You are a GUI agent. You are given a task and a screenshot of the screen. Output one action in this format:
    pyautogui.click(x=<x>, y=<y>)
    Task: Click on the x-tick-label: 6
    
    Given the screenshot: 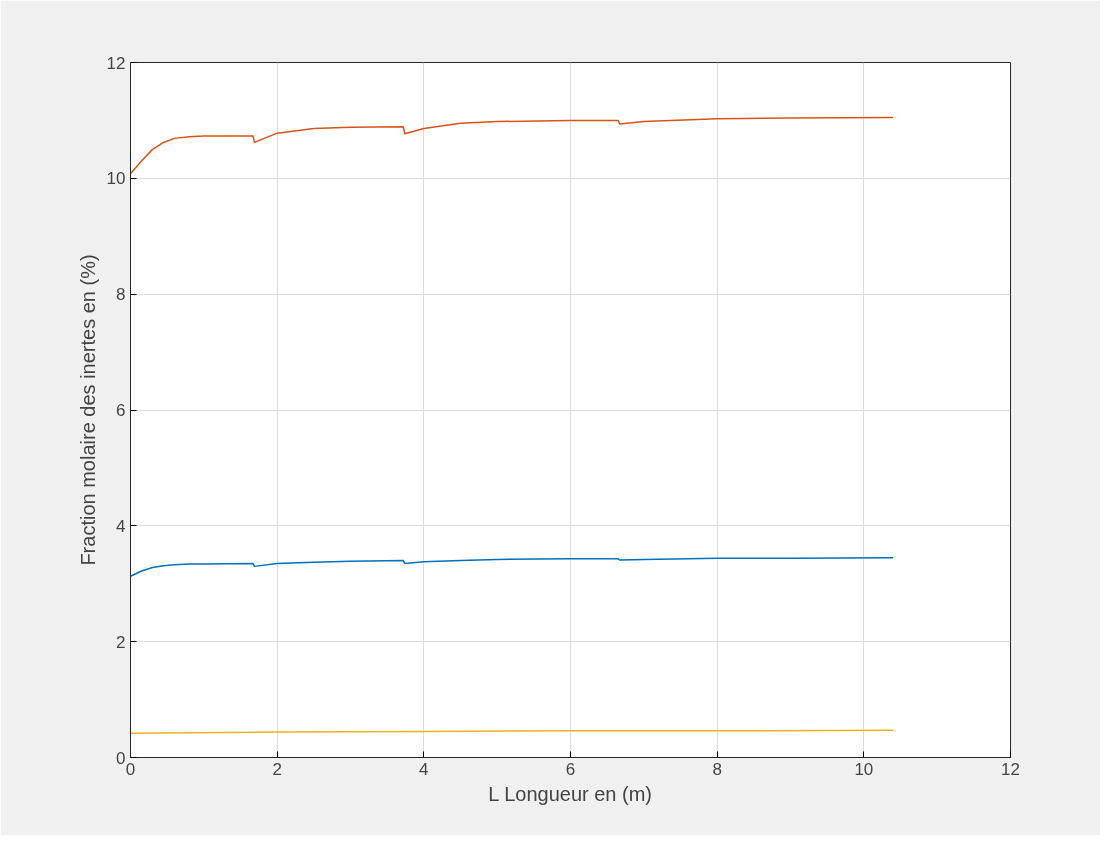 What is the action you would take?
    pyautogui.click(x=570, y=769)
    